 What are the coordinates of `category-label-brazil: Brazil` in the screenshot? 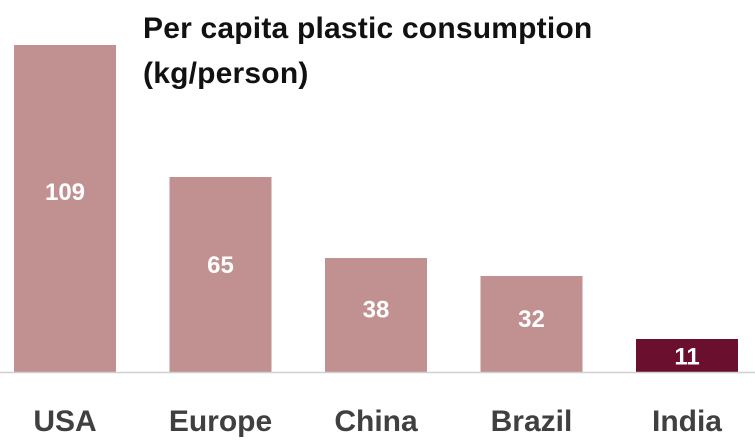 It's located at (532, 421).